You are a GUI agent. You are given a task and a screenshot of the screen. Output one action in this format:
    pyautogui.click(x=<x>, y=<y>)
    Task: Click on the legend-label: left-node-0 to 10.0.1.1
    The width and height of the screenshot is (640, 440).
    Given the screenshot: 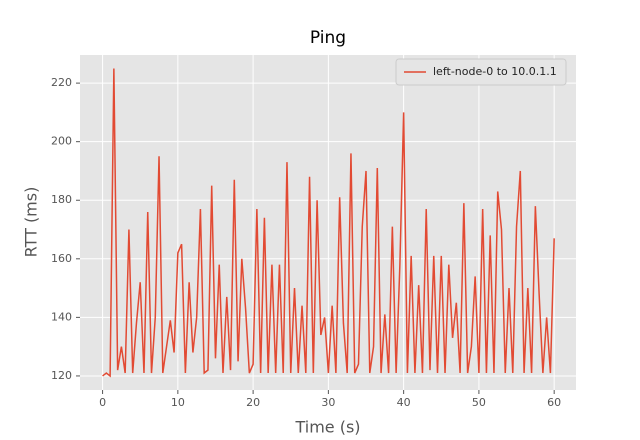 What is the action you would take?
    pyautogui.click(x=495, y=71)
    